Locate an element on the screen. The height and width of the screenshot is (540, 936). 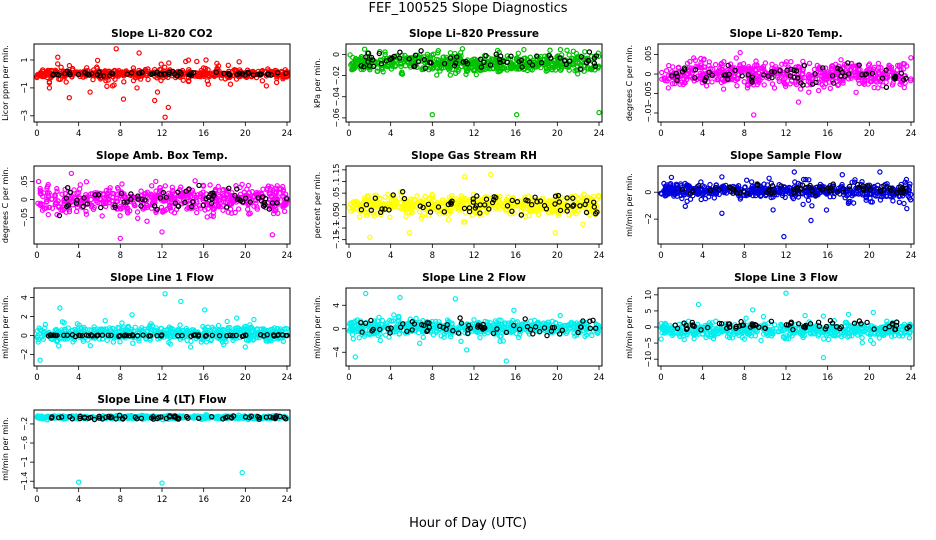
y-tick-label: 4 is located at coordinates (336, 305).